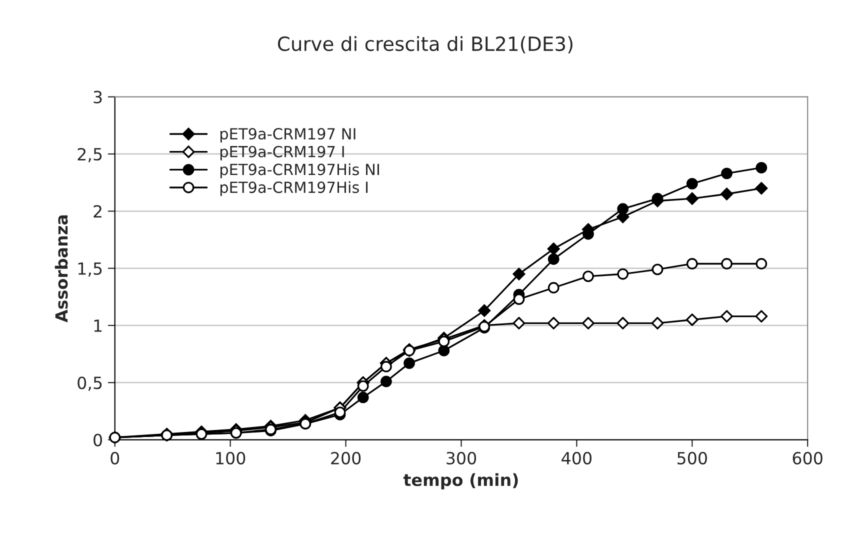  Describe the element at coordinates (460, 481) in the screenshot. I see `x-axis-title: tempo (min)` at that location.